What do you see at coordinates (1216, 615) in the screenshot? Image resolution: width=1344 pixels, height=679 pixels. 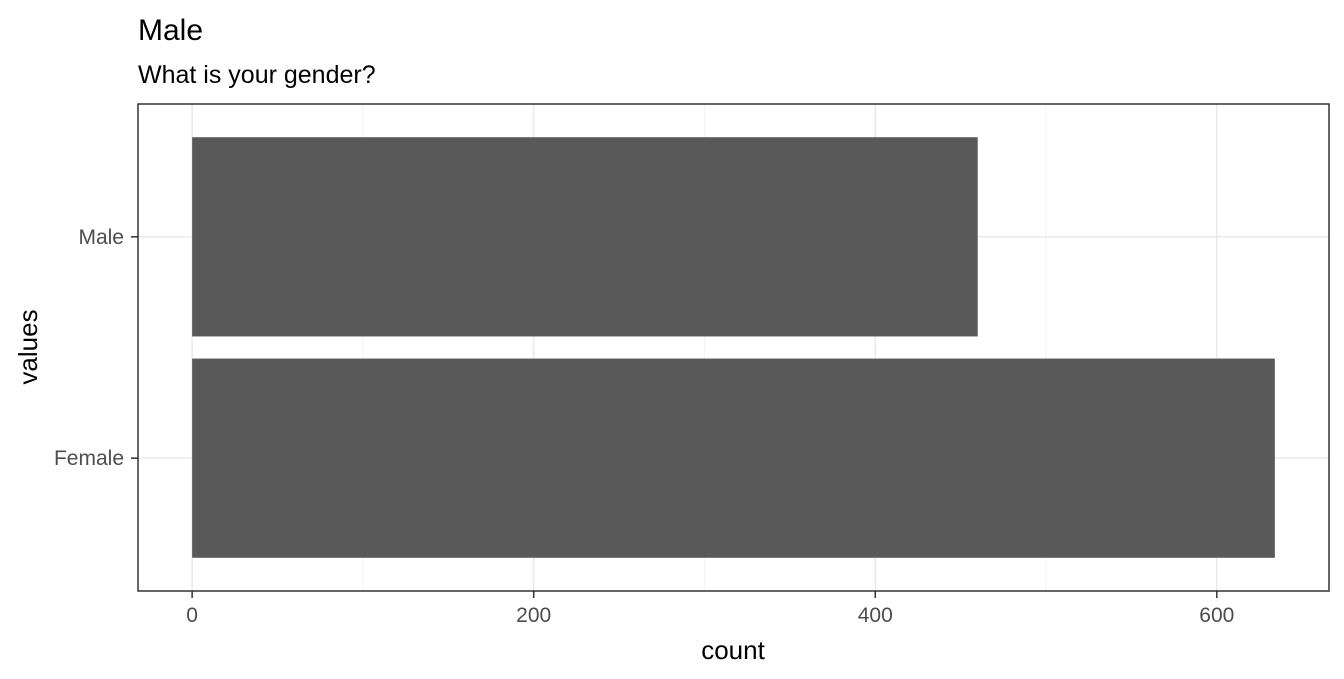 I see `x-tick-label: 600` at bounding box center [1216, 615].